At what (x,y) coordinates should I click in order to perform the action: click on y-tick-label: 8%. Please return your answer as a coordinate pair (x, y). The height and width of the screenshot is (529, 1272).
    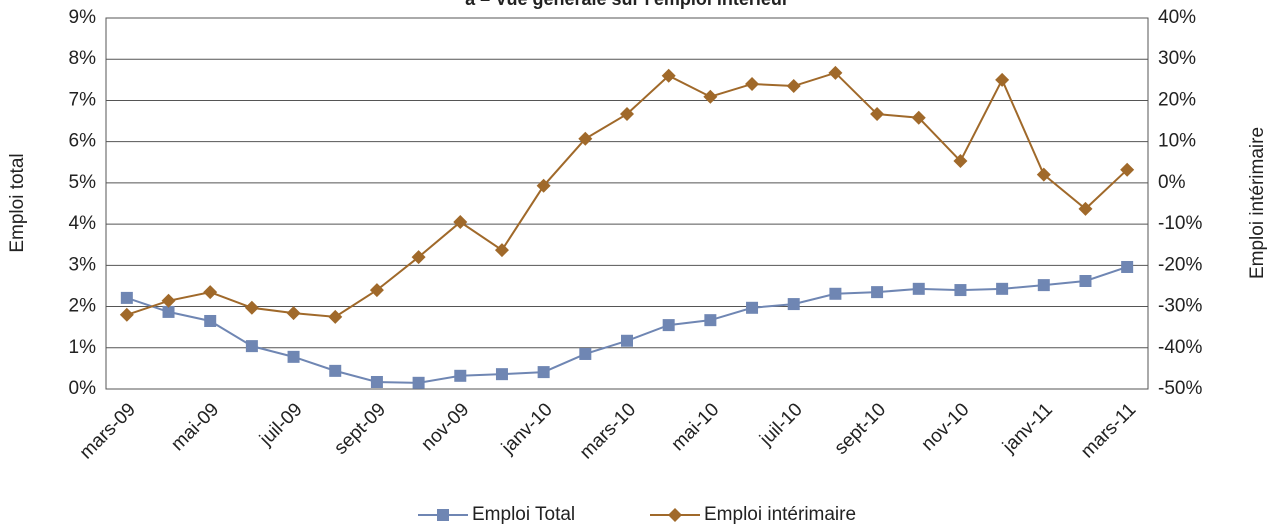
    Looking at the image, I should click on (83, 58).